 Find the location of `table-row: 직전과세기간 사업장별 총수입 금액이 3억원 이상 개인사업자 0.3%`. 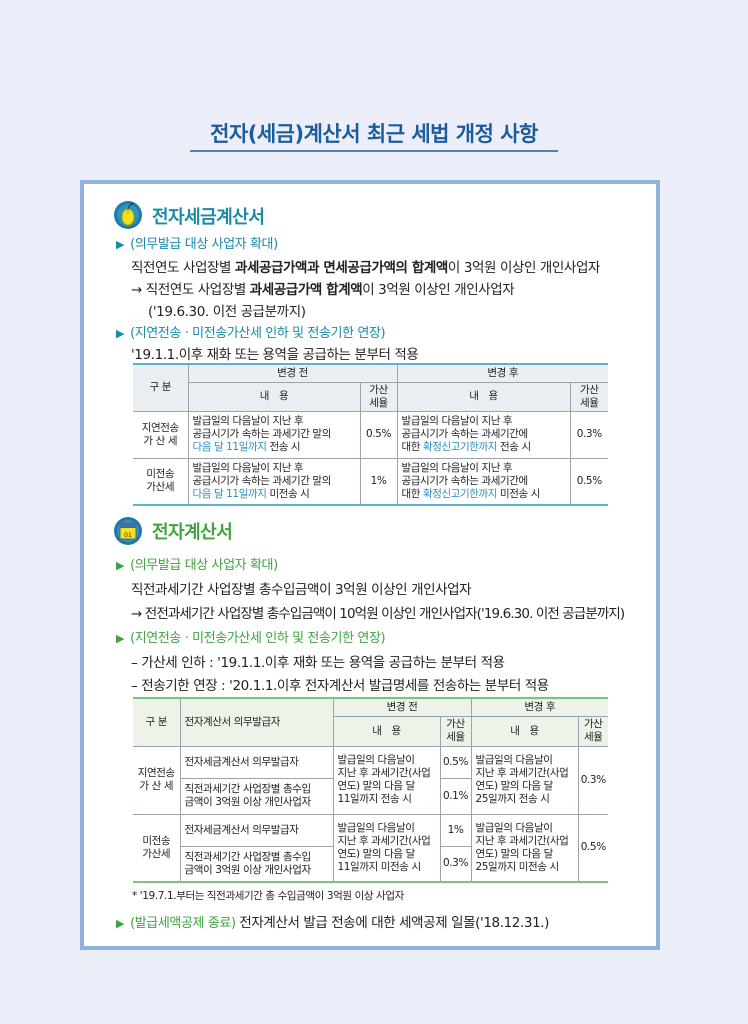

table-row: 직전과세기간 사업장별 총수입 금액이 3억원 이상 개인사업자 0.3% is located at coordinates (370, 864).